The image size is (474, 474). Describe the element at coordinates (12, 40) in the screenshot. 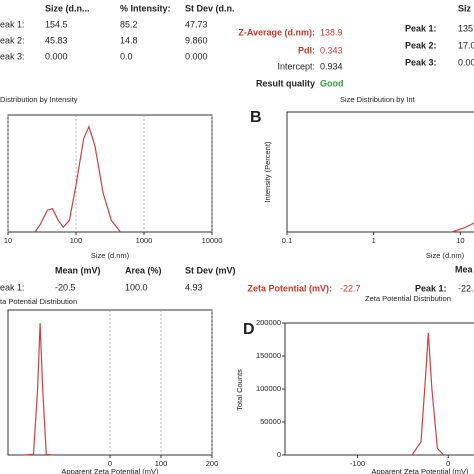

I see `row-label: eak 2:` at that location.